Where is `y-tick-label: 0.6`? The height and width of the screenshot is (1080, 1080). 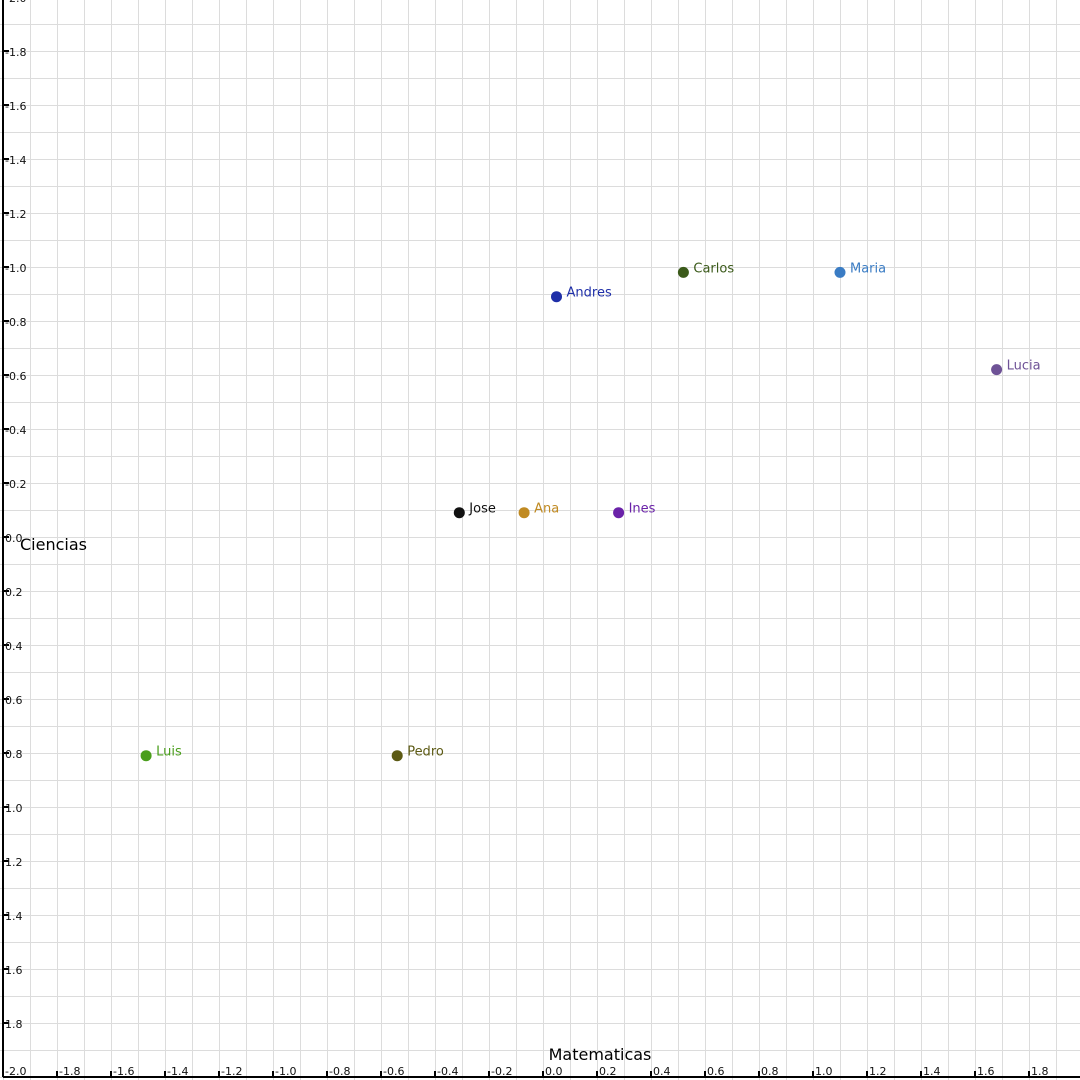
y-tick-label: 0.6 is located at coordinates (14, 700).